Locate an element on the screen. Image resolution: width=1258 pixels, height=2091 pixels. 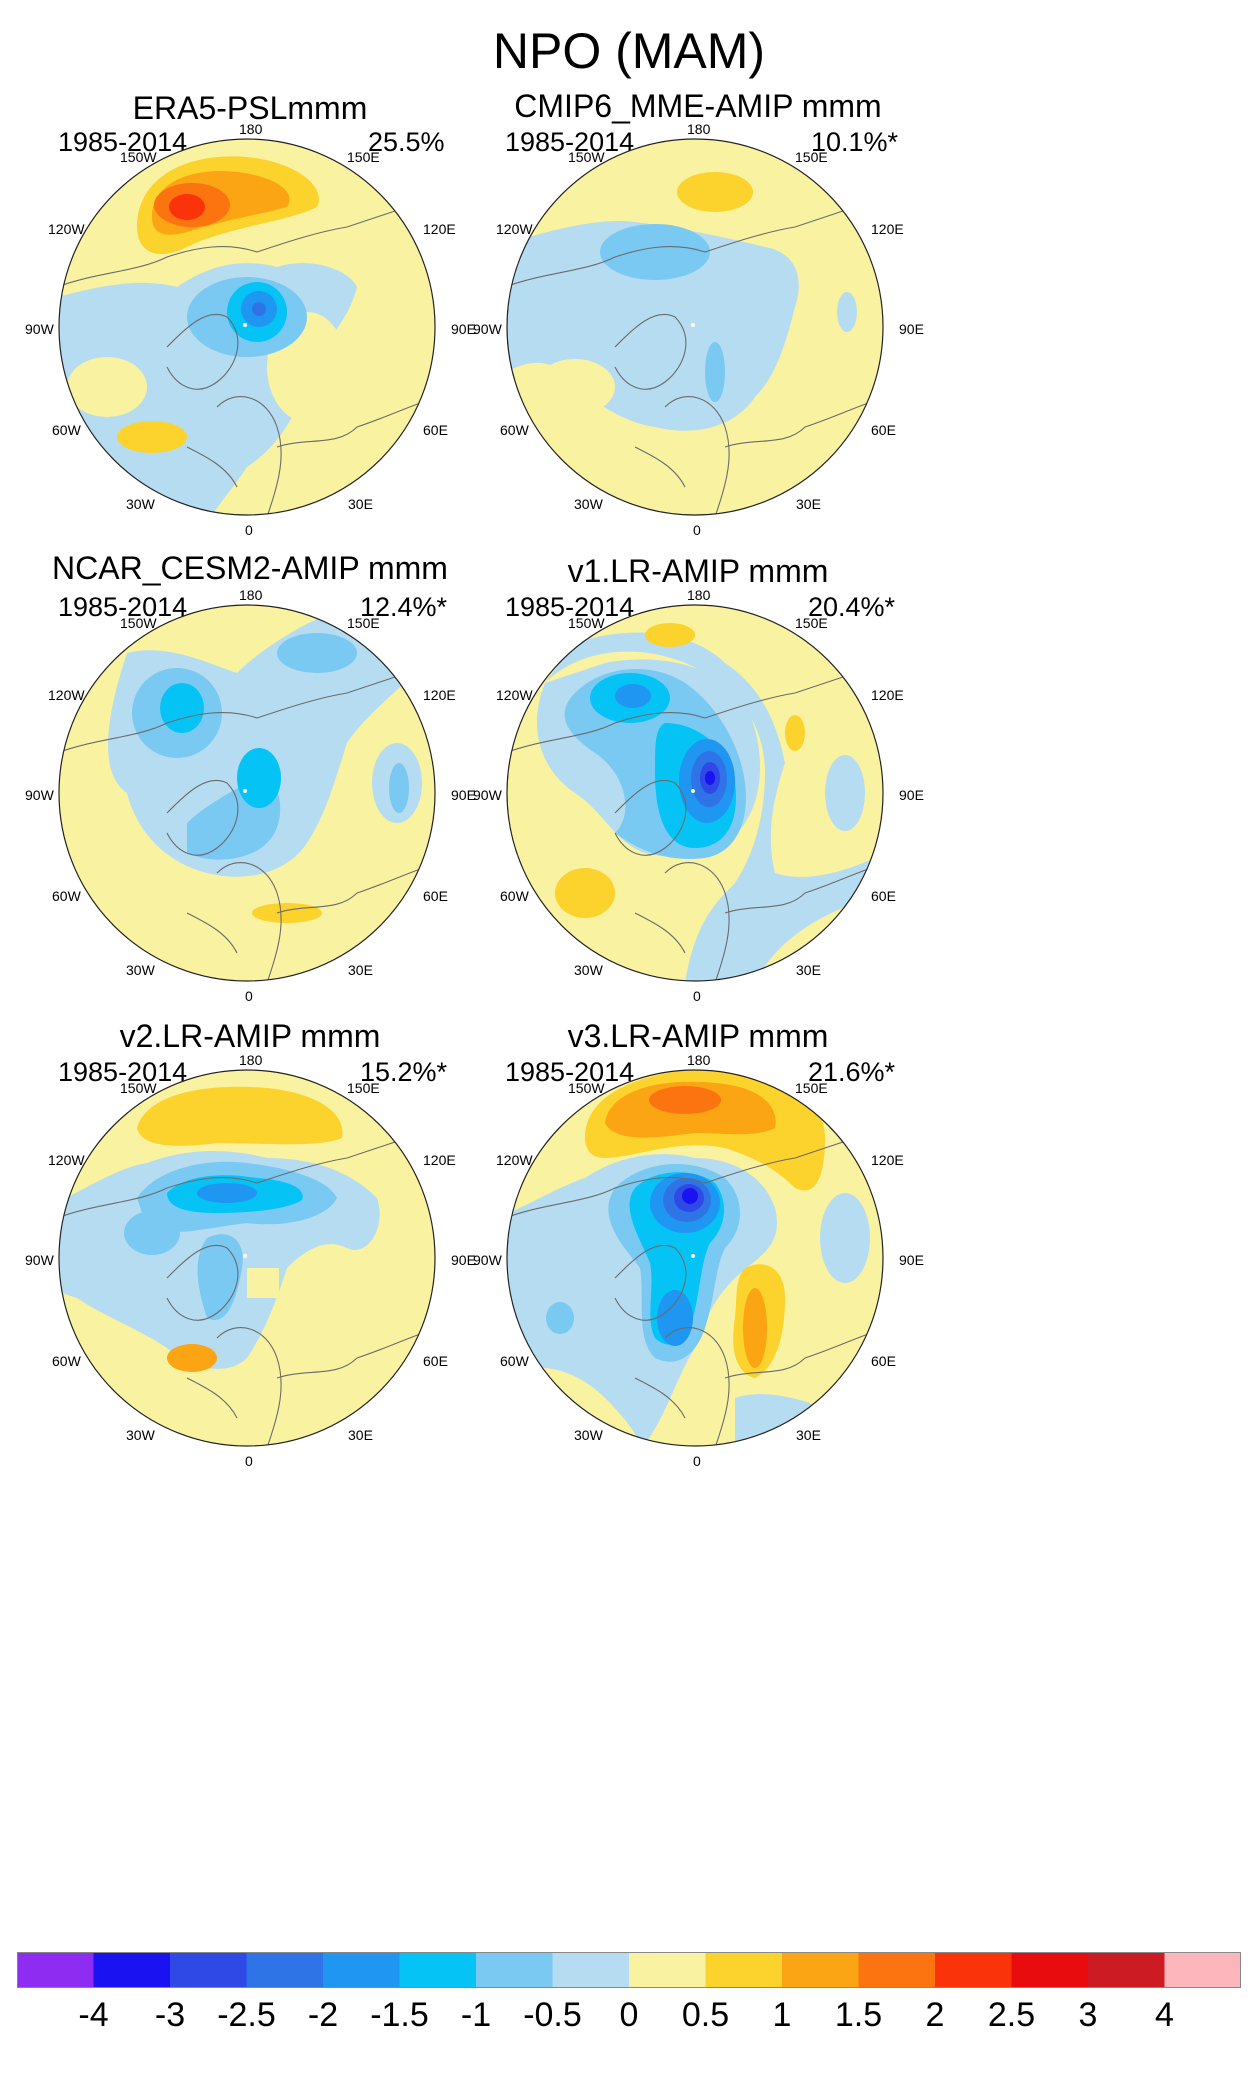
colorbar-tick-label: -3 is located at coordinates (170, 2015).